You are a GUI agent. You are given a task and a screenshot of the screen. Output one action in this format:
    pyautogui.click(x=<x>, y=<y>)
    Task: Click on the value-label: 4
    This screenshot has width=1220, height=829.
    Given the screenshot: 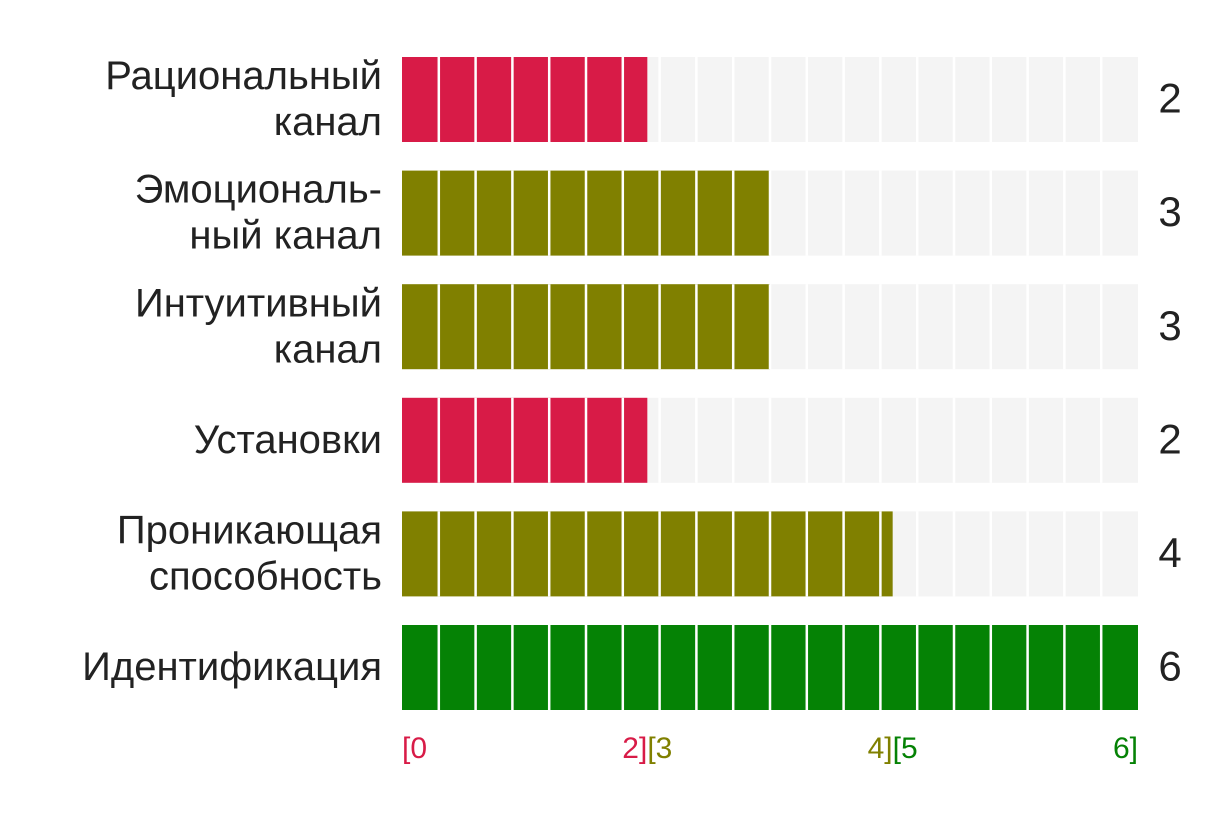 What is the action you would take?
    pyautogui.click(x=1169, y=552)
    